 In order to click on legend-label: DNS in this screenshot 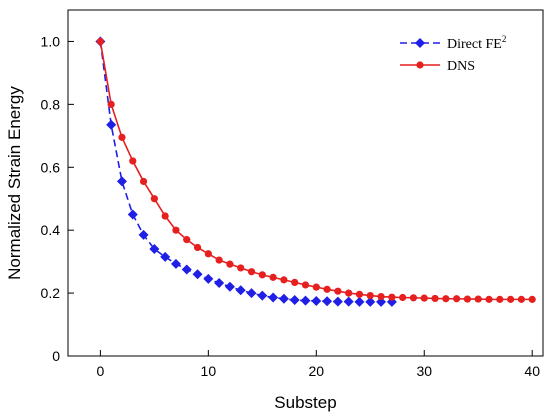, I will do `click(461, 66)`.